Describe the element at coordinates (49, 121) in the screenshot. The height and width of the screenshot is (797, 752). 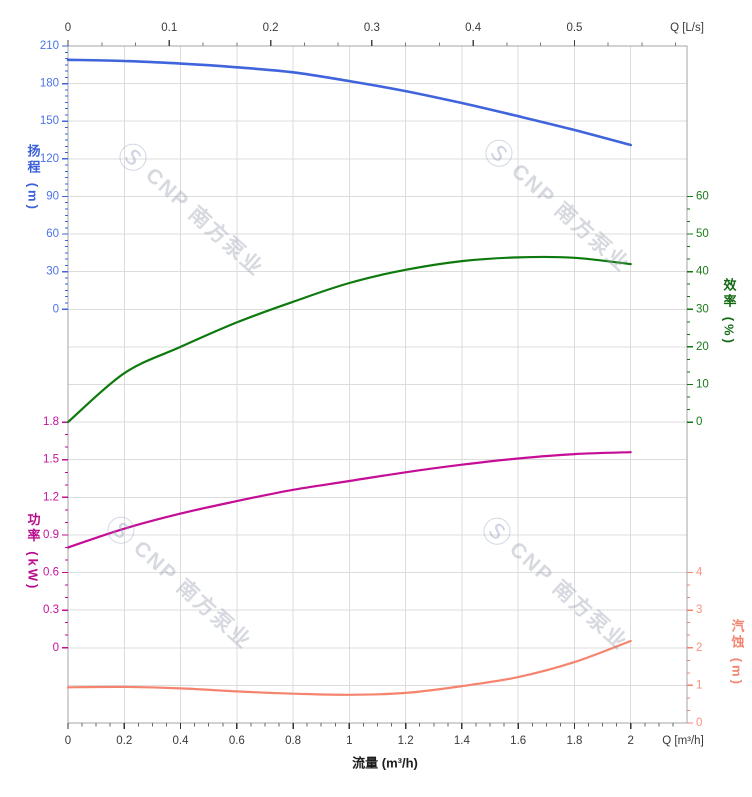
I see `svg-text: 150` at that location.